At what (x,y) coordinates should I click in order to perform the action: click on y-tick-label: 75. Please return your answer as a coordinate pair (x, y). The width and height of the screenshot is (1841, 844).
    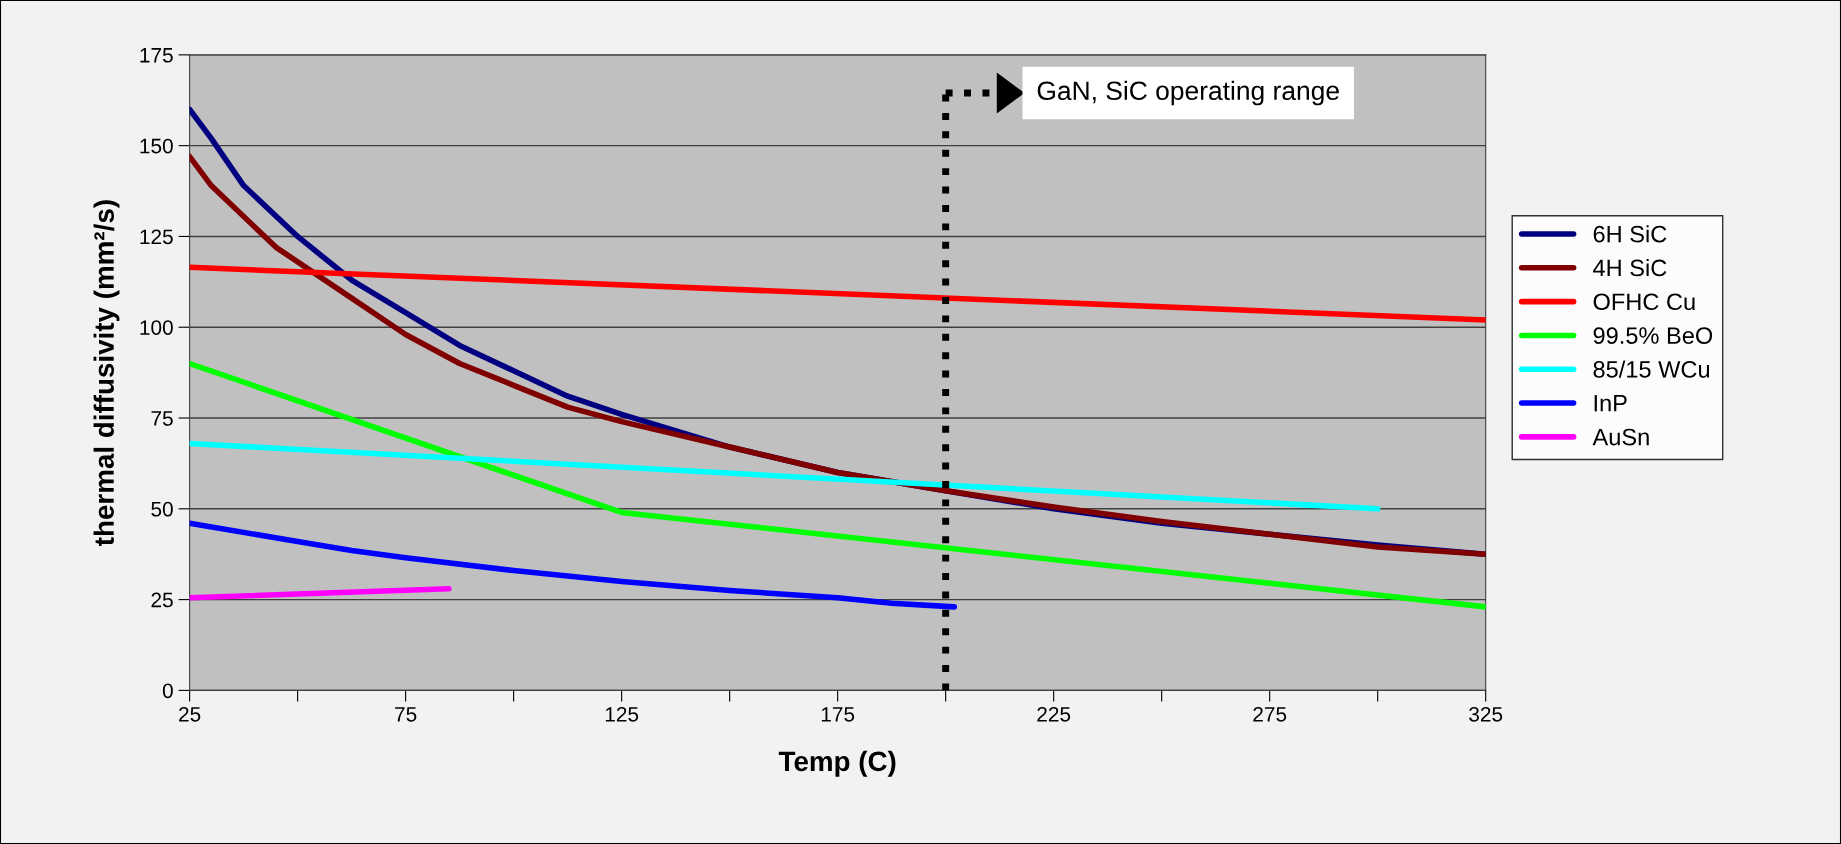
    Looking at the image, I should click on (162, 418).